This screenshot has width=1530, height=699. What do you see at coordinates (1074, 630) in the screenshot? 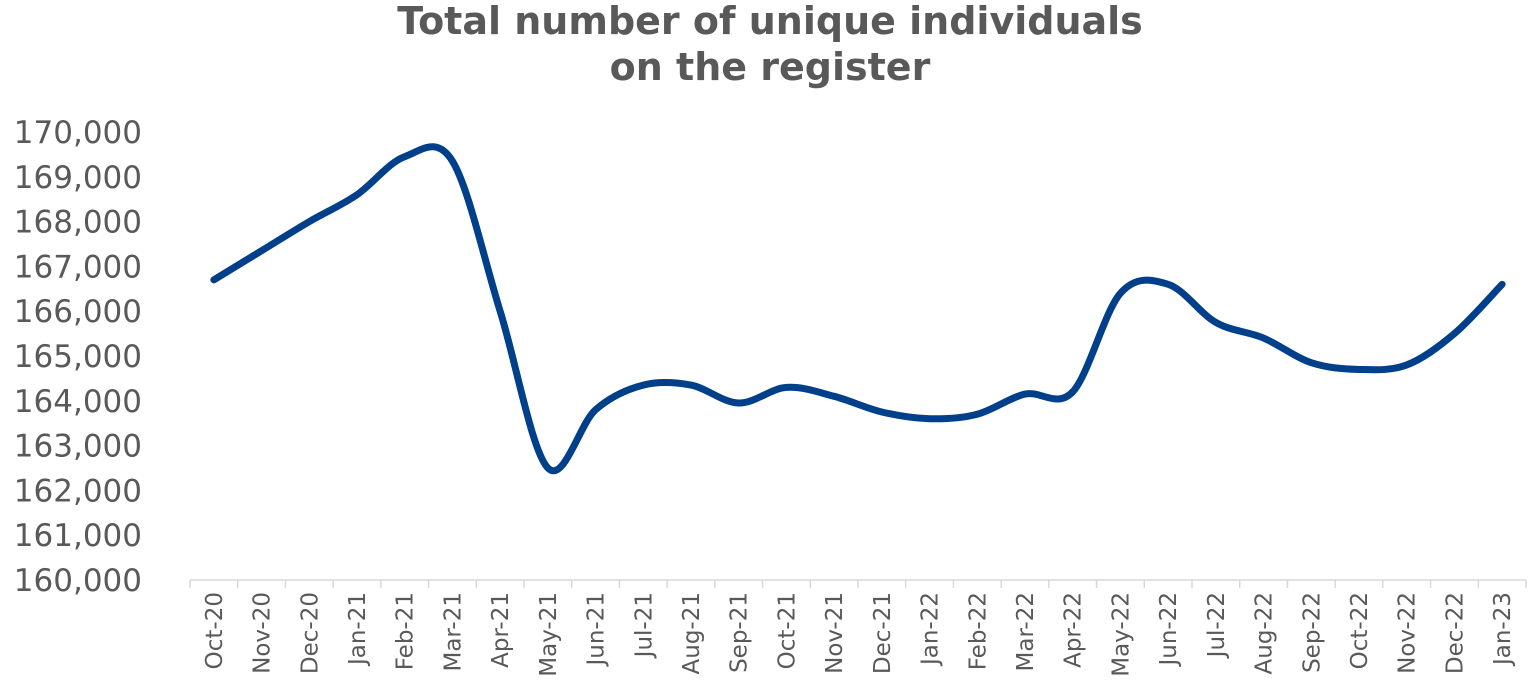
I see `x-tick-label: Apr-22` at bounding box center [1074, 630].